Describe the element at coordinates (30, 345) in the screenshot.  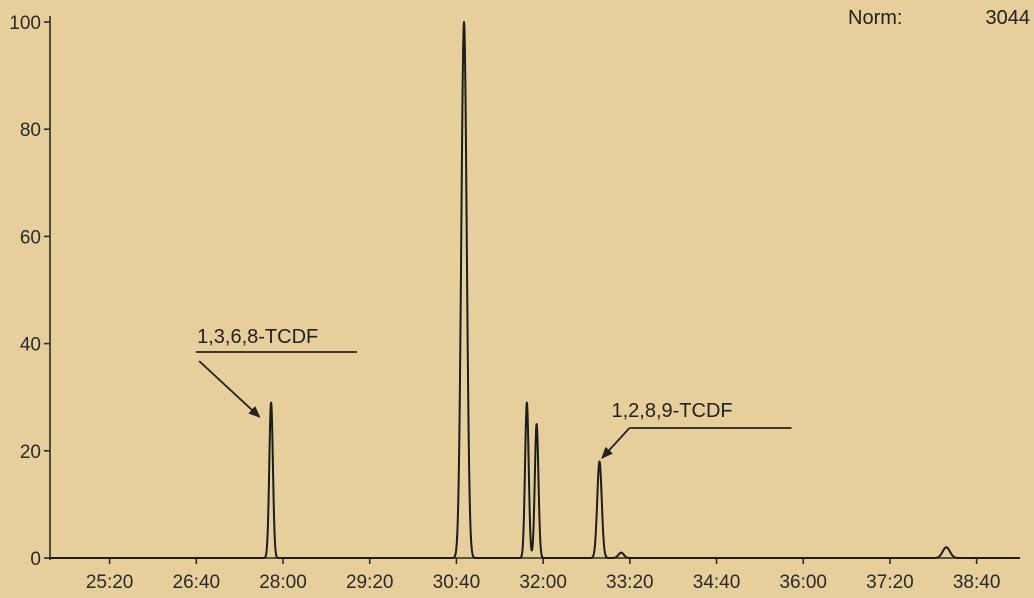
I see `y-tick-label: 40` at that location.